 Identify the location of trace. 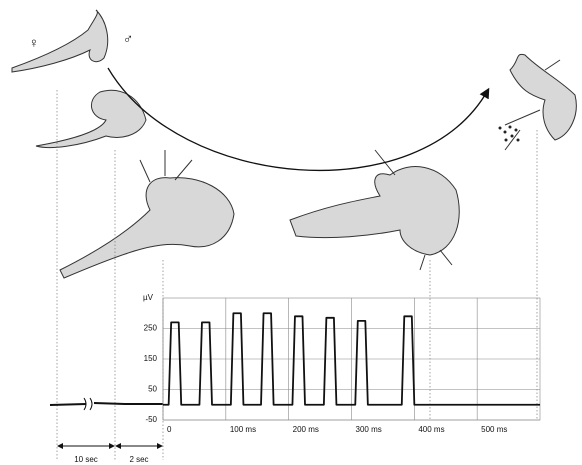
(351, 359).